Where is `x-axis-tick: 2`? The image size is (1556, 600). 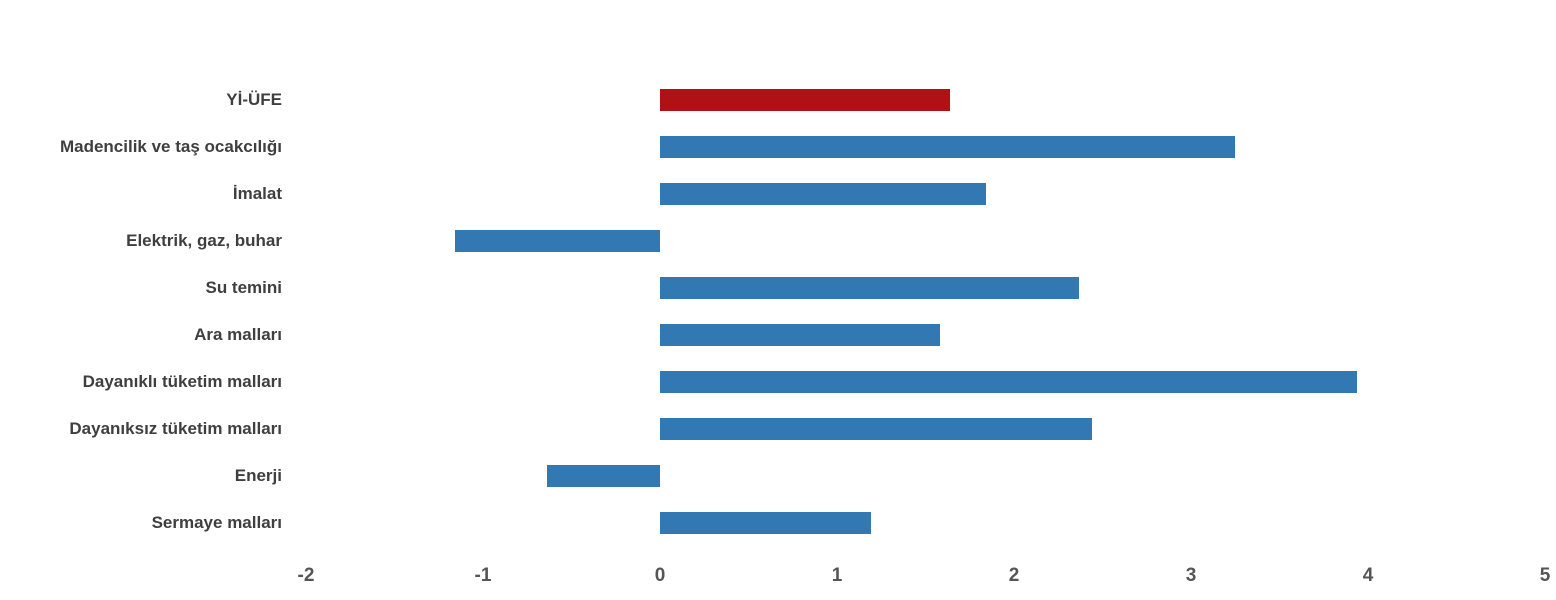
x-axis-tick: 2 is located at coordinates (1014, 575).